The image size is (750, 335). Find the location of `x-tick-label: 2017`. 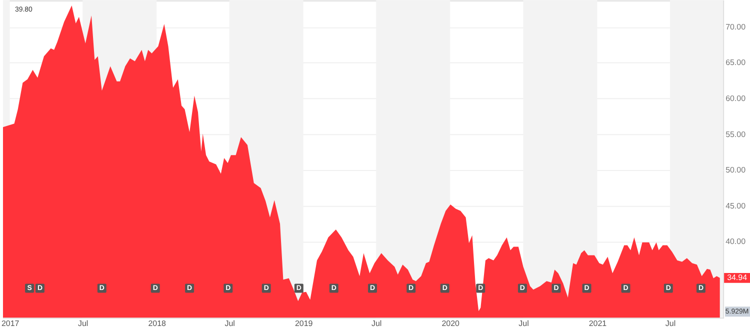

x-tick-label: 2017 is located at coordinates (10, 323).